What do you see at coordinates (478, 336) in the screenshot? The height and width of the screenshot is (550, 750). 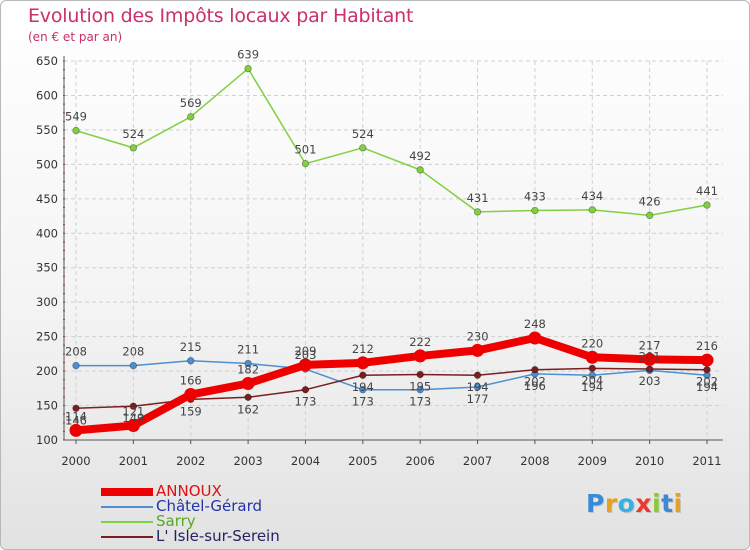 I see `data-label: 230` at bounding box center [478, 336].